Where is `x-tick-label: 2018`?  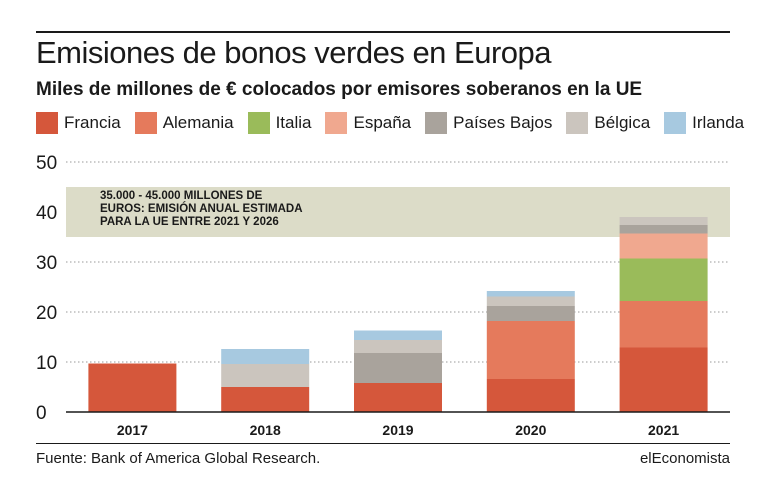 x-tick-label: 2018 is located at coordinates (265, 430).